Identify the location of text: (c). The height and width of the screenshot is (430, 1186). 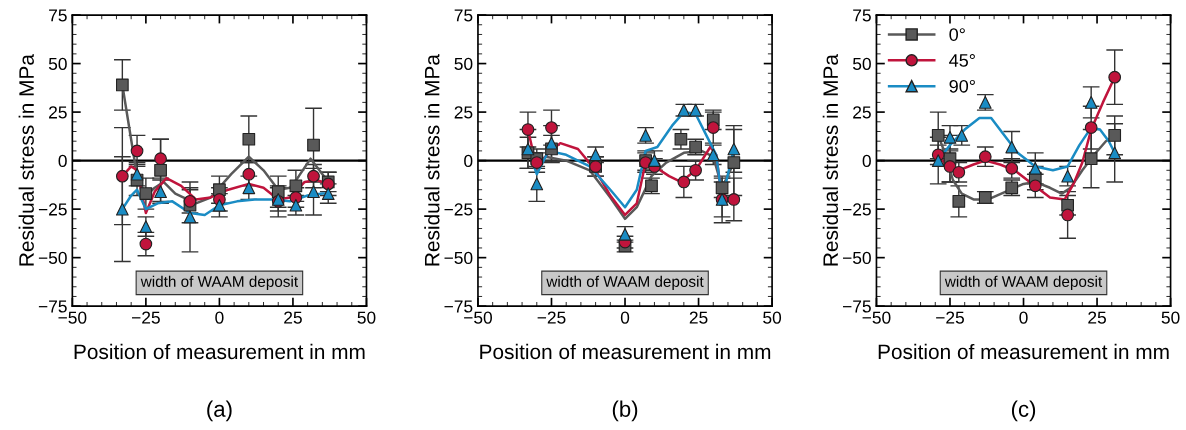
(1023, 411).